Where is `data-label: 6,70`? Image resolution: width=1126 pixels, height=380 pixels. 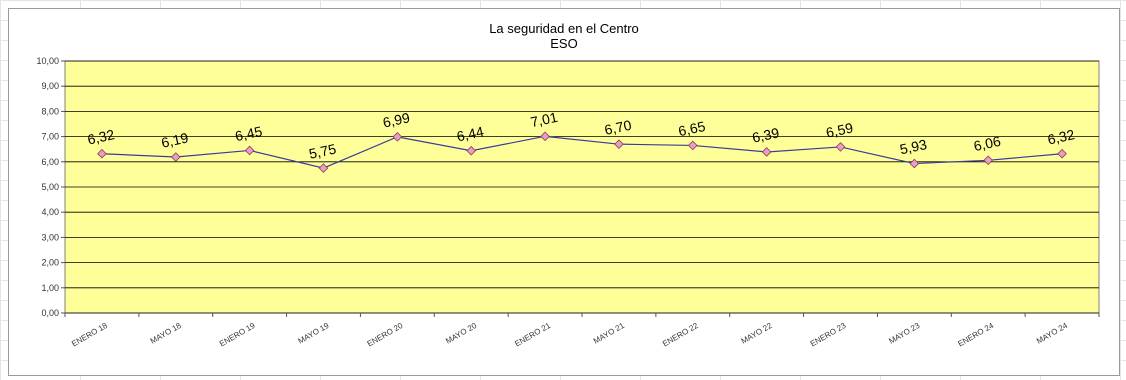
data-label: 6,70 is located at coordinates (618, 127).